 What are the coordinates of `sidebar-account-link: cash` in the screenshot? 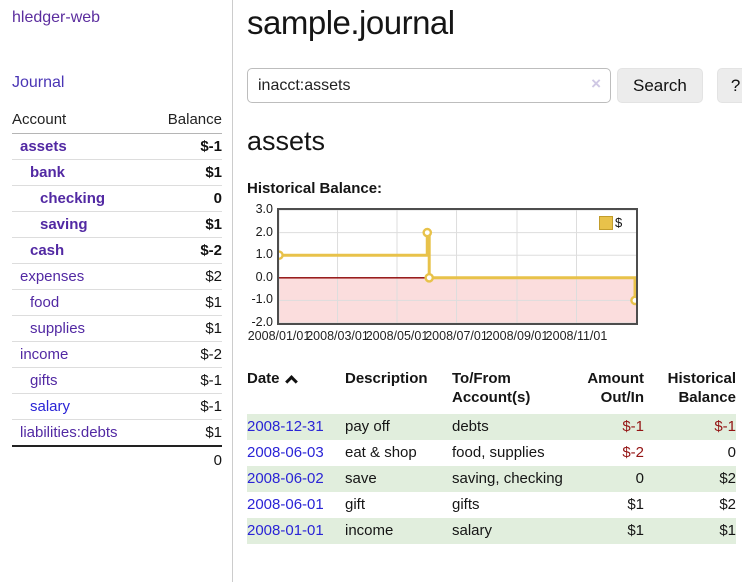 It's located at (47, 250).